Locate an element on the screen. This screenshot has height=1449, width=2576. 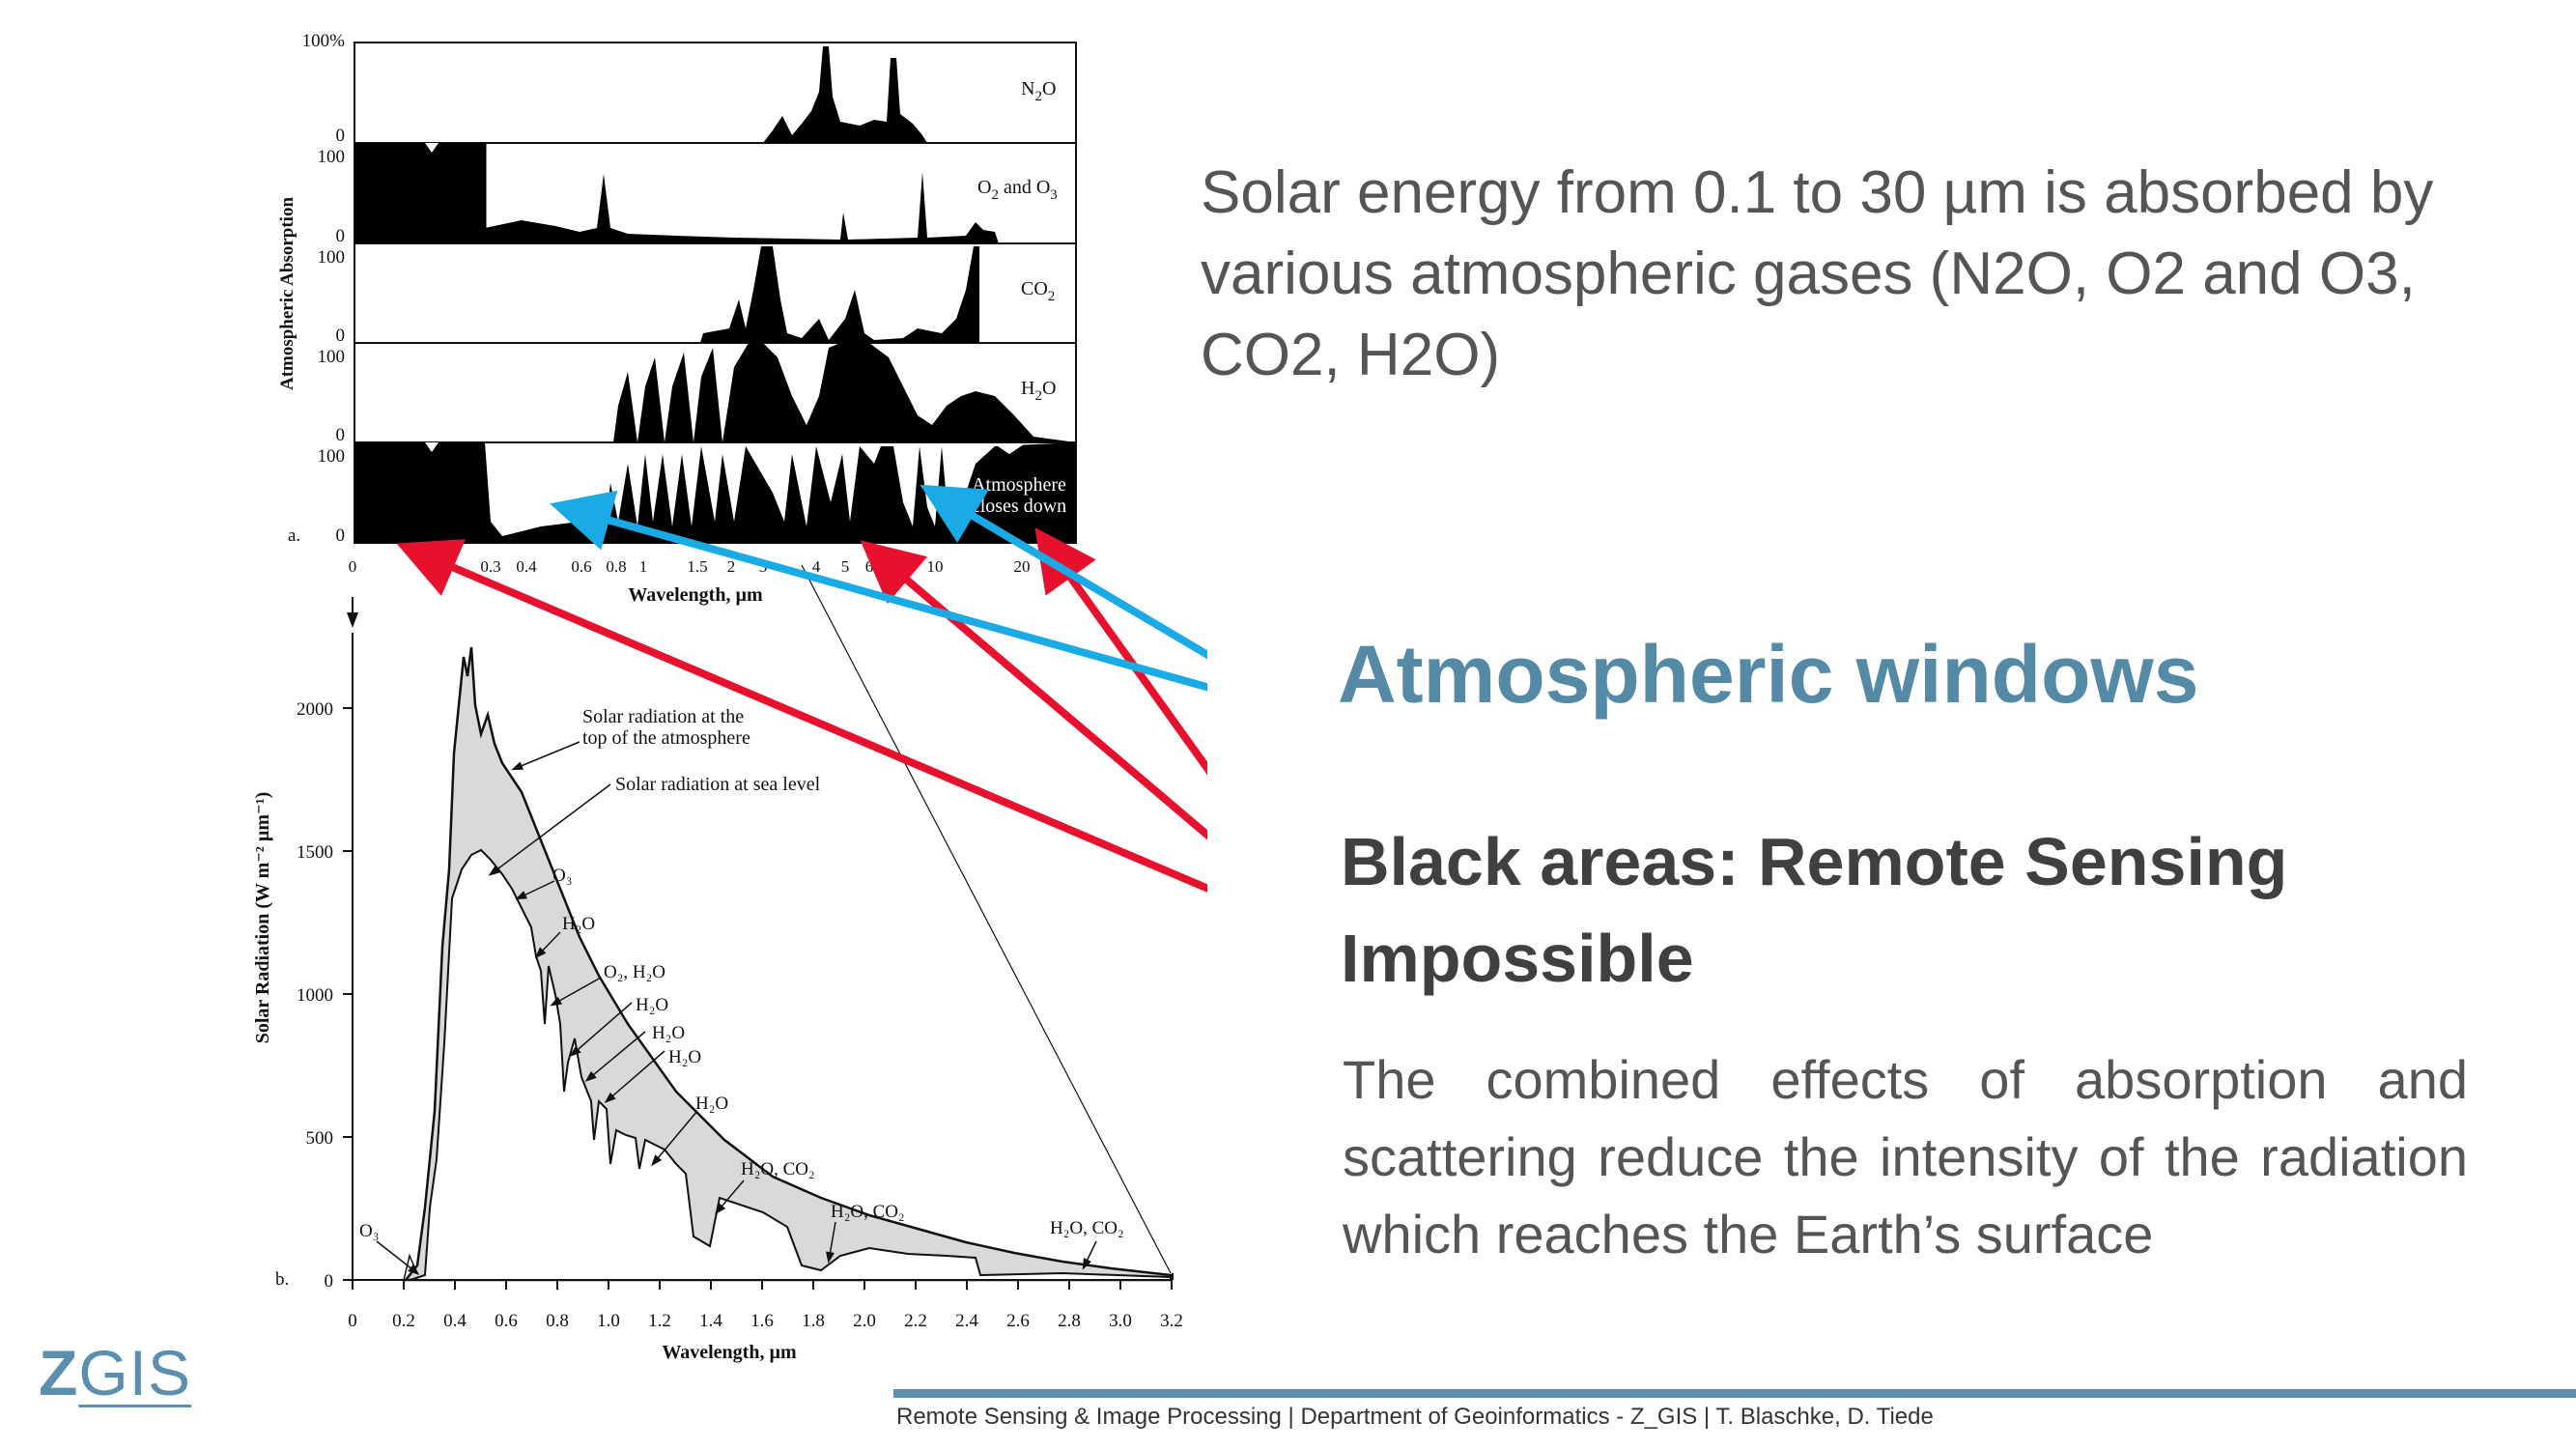
logo-z: Z is located at coordinates (59, 1372).